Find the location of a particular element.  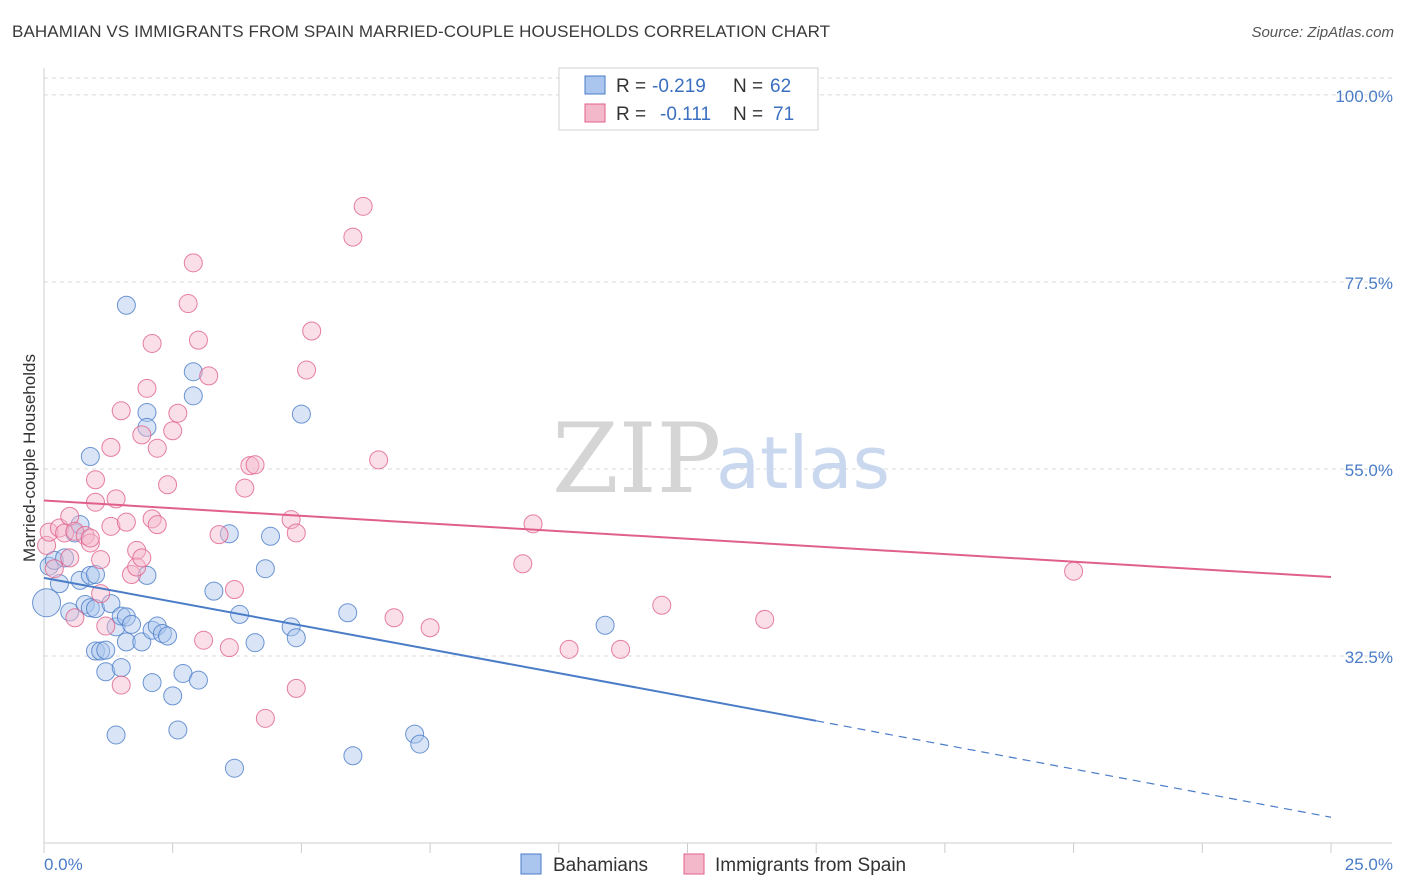

legend-n-label-1: N = is located at coordinates (748, 86).